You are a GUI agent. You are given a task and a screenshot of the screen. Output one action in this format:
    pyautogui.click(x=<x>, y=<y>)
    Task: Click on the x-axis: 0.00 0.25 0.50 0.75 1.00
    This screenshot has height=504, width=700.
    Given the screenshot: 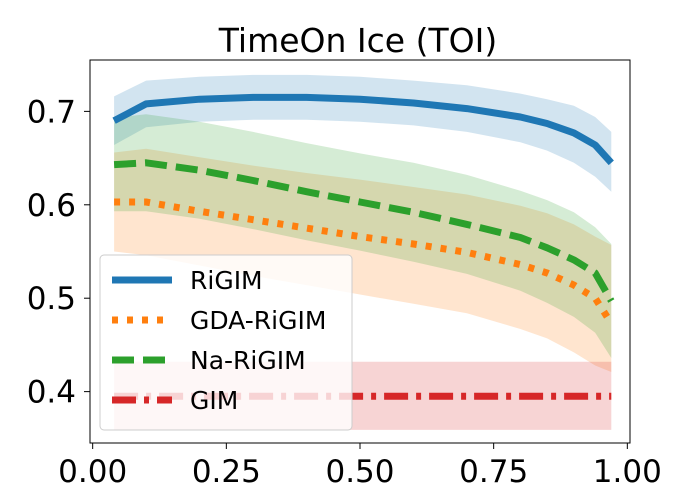 What is the action you would take?
    pyautogui.click(x=360, y=466)
    